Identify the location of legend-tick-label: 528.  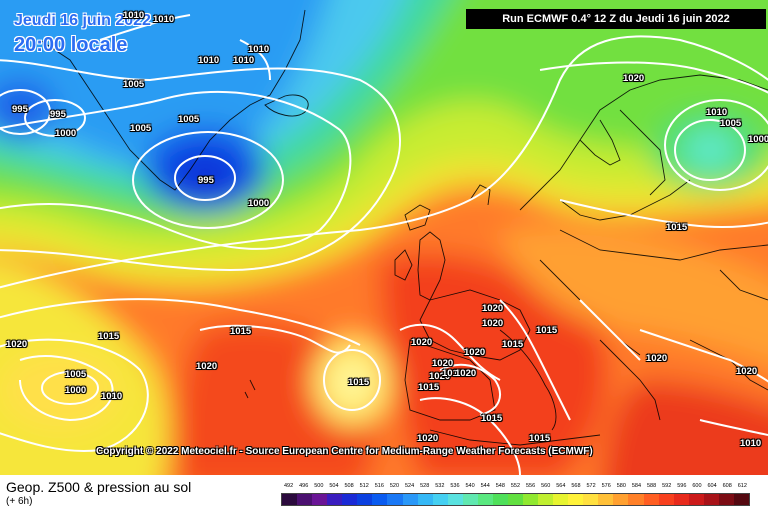
(425, 486).